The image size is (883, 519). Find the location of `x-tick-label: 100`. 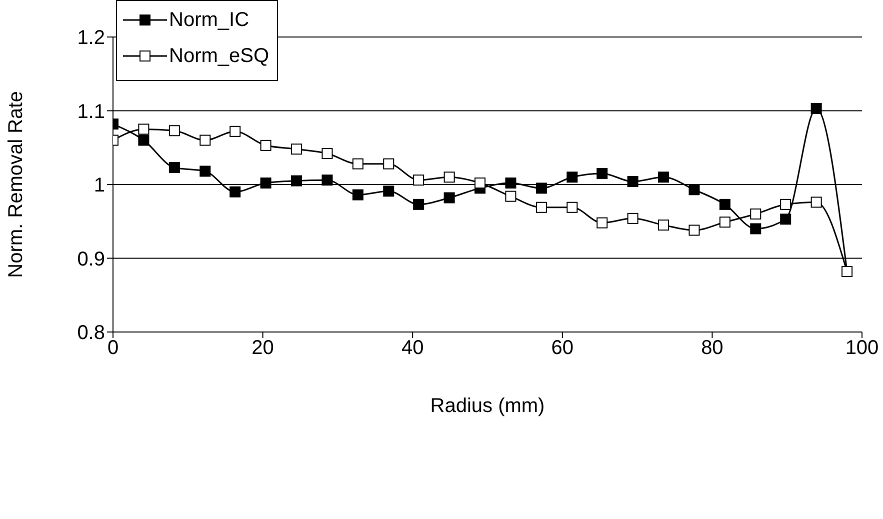

x-tick-label: 100 is located at coordinates (862, 348).